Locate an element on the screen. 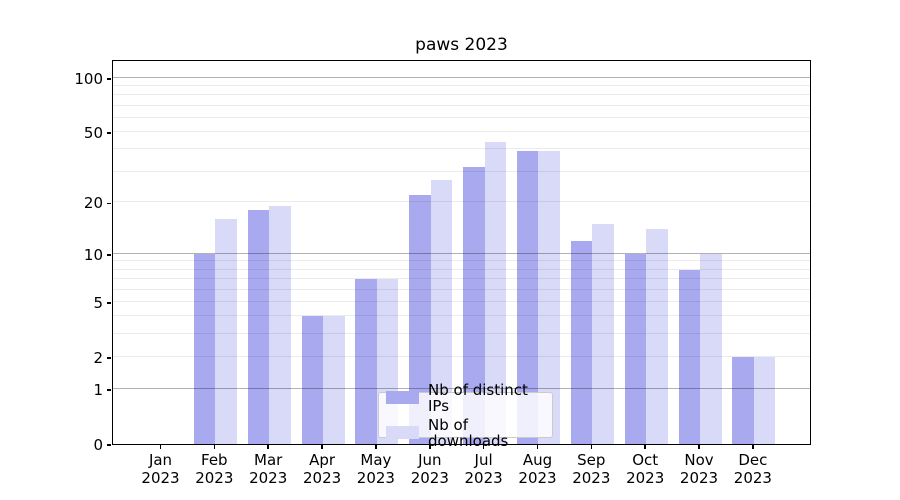 Image resolution: width=900 pixels, height=500 pixels. bar-sep-downloads is located at coordinates (603, 334).